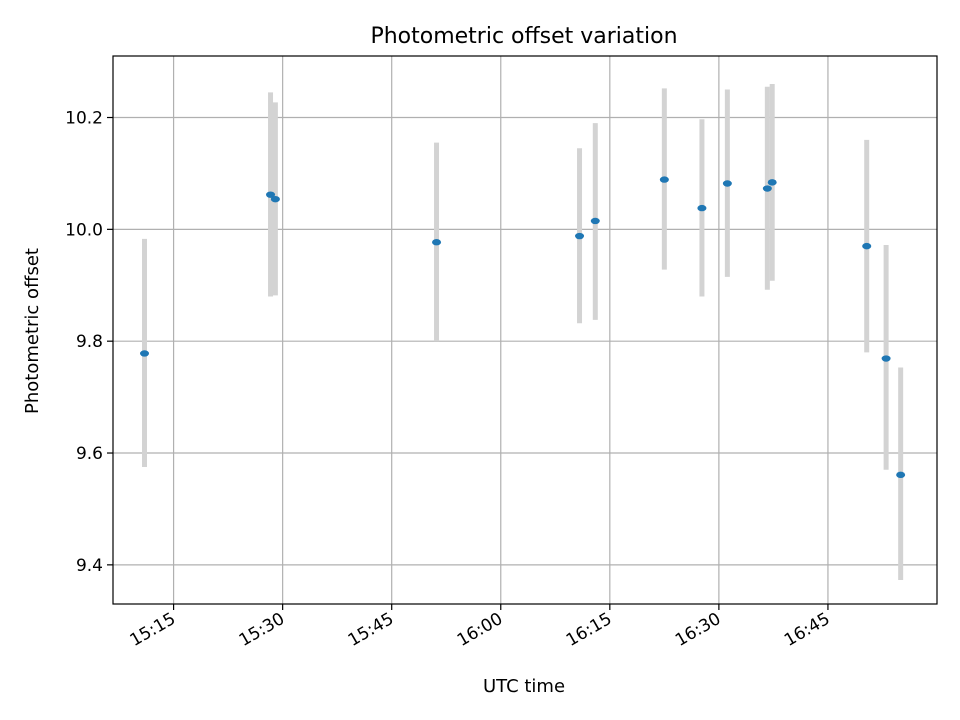  Describe the element at coordinates (523, 36) in the screenshot. I see `chart-title: Photometric offset variation` at that location.